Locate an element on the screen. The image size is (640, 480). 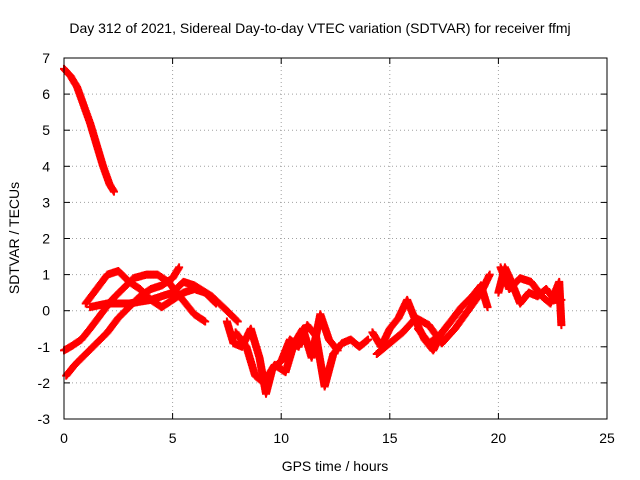
series-sat-i is located at coordinates (433, 314).